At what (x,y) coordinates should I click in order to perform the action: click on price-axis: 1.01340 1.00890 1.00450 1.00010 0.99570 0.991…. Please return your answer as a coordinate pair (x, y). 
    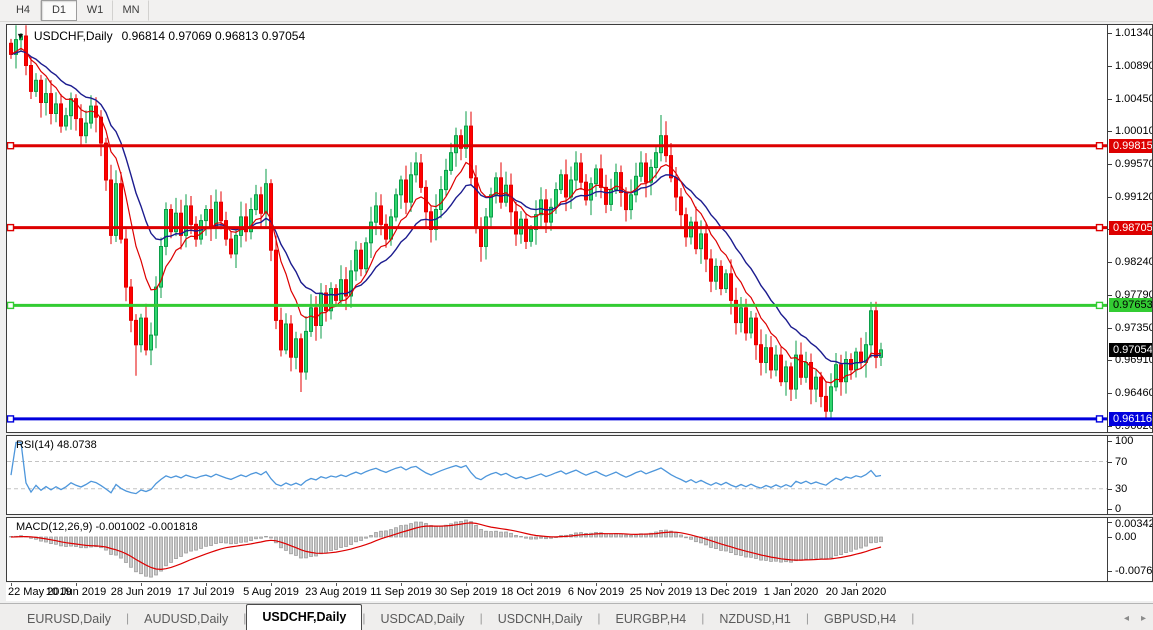
    Looking at the image, I should click on (1130, 228).